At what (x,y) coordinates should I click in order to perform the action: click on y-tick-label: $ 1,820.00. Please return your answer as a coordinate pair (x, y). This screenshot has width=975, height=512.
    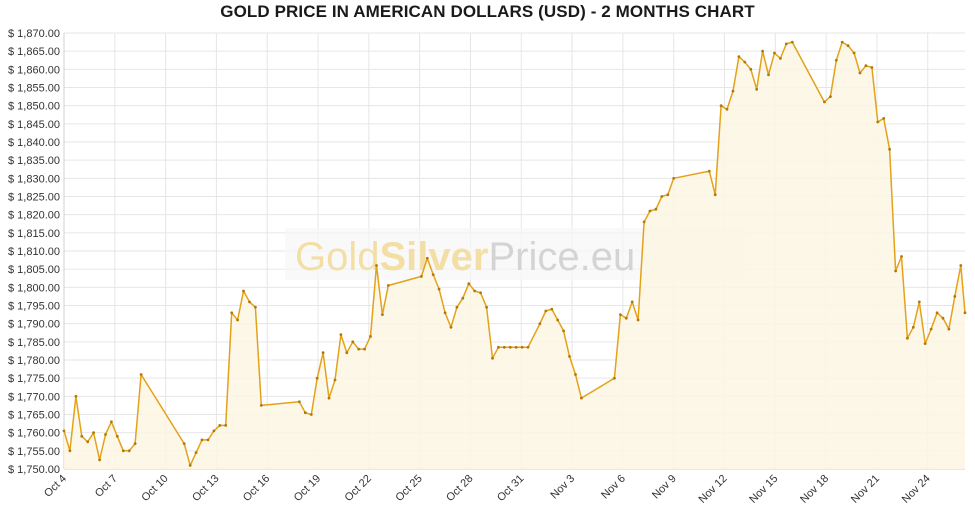
    Looking at the image, I should click on (34, 216).